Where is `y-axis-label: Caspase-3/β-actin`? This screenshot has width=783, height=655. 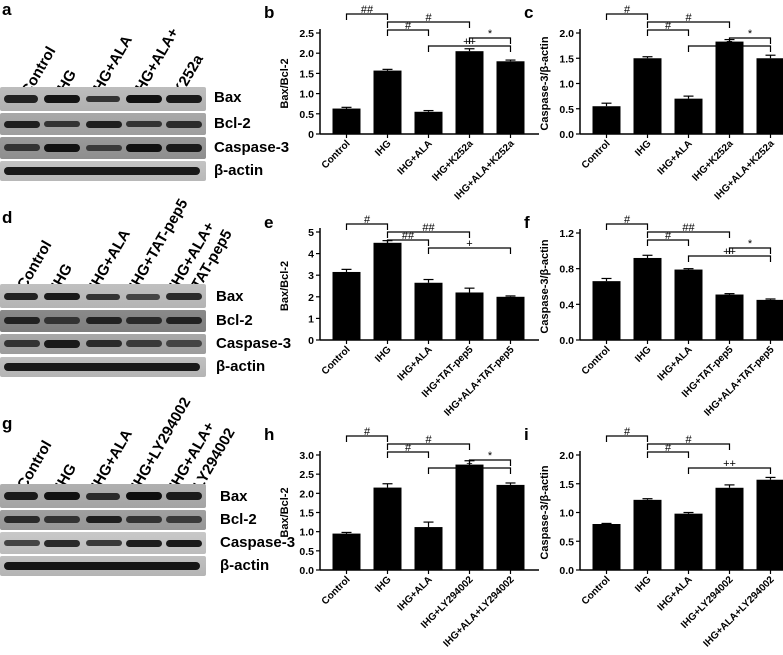 y-axis-label: Caspase-3/β-actin is located at coordinates (545, 512).